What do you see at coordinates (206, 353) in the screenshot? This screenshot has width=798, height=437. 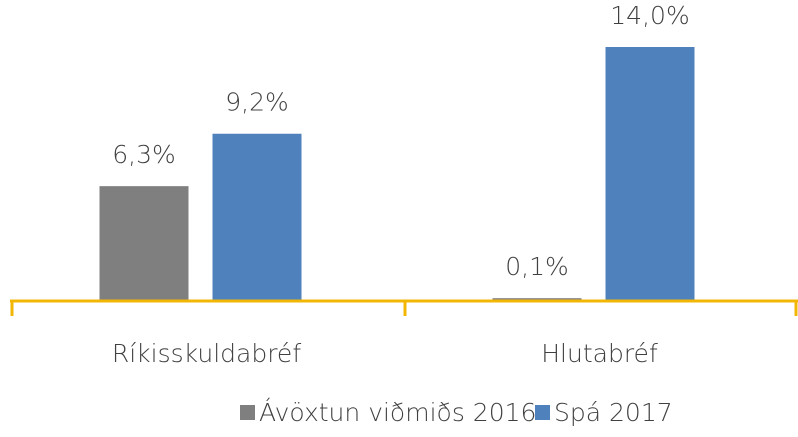 I see `x-tick-label: Ríkisskuldabréf` at bounding box center [206, 353].